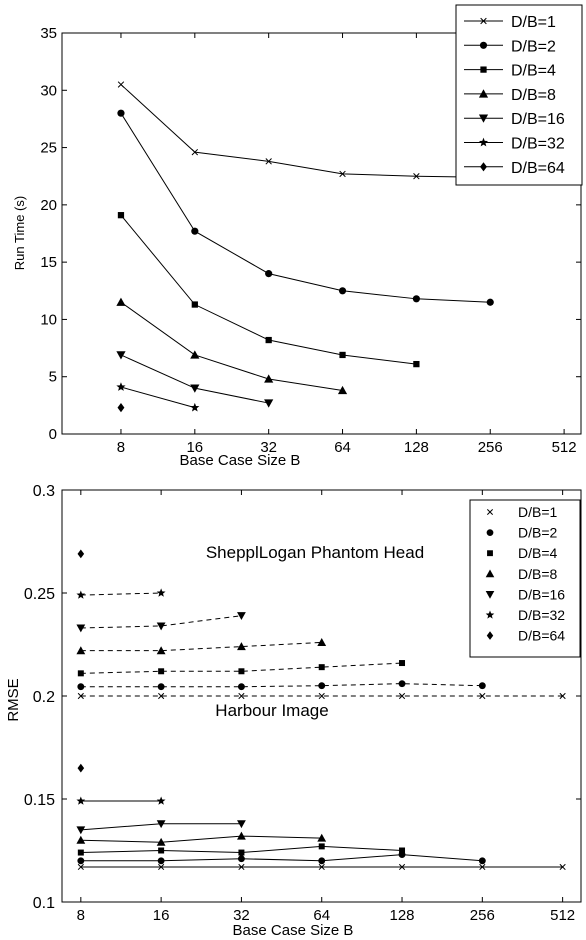 The width and height of the screenshot is (586, 940). What do you see at coordinates (48, 205) in the screenshot?
I see `runtime-y-tick-label: 20` at bounding box center [48, 205].